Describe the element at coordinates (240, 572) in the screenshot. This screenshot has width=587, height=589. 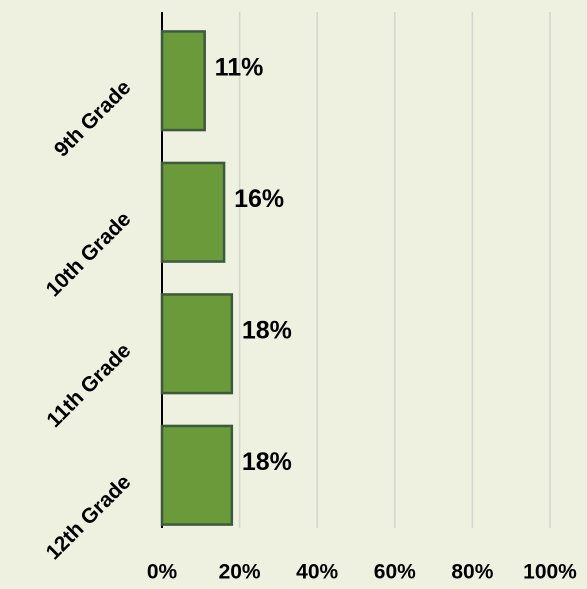
I see `x-tick-label: 20%` at that location.